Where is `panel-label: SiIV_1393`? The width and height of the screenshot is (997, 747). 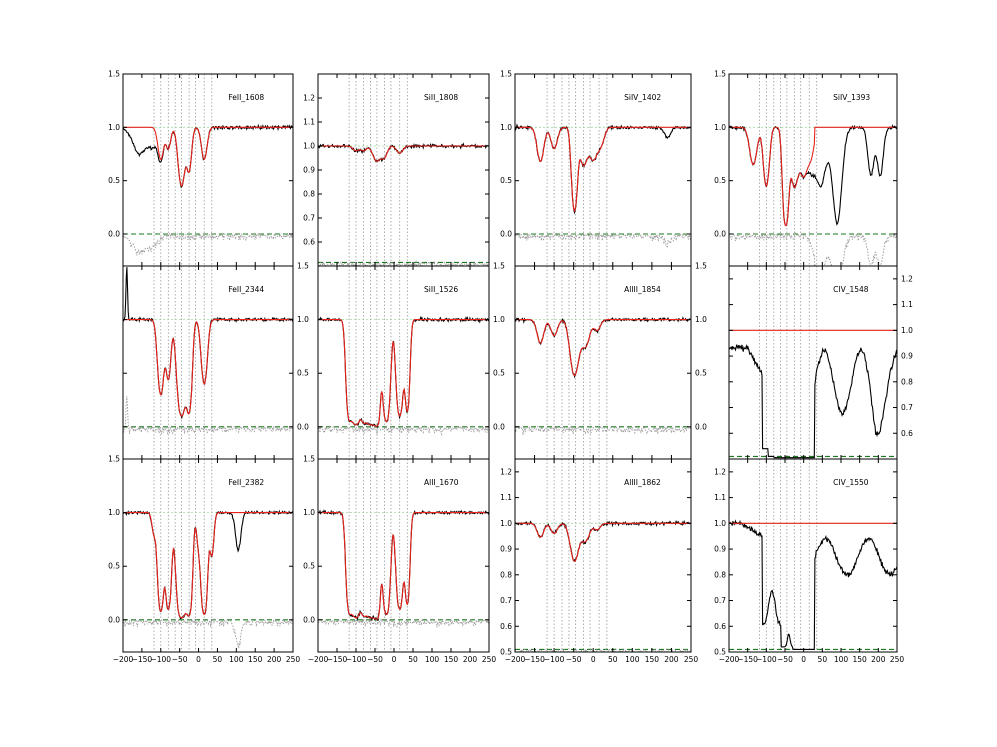
panel-label: SiIV_1393 is located at coordinates (851, 97).